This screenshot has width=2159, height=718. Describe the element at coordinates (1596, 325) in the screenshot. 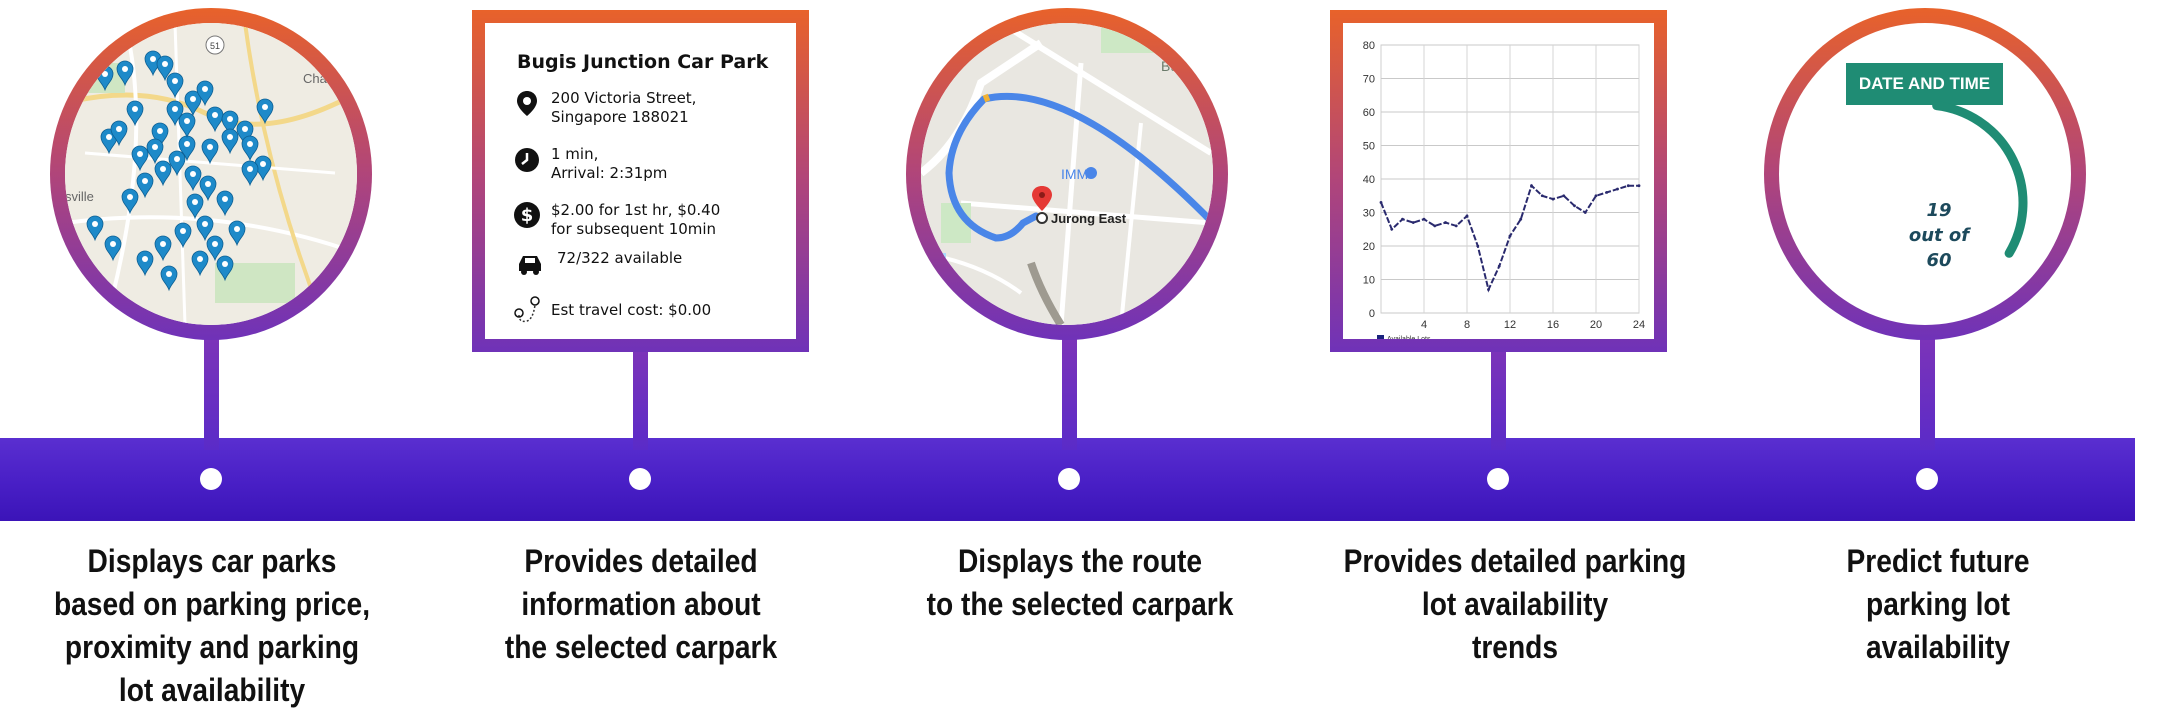

I see `x-tick-label: 20` at that location.